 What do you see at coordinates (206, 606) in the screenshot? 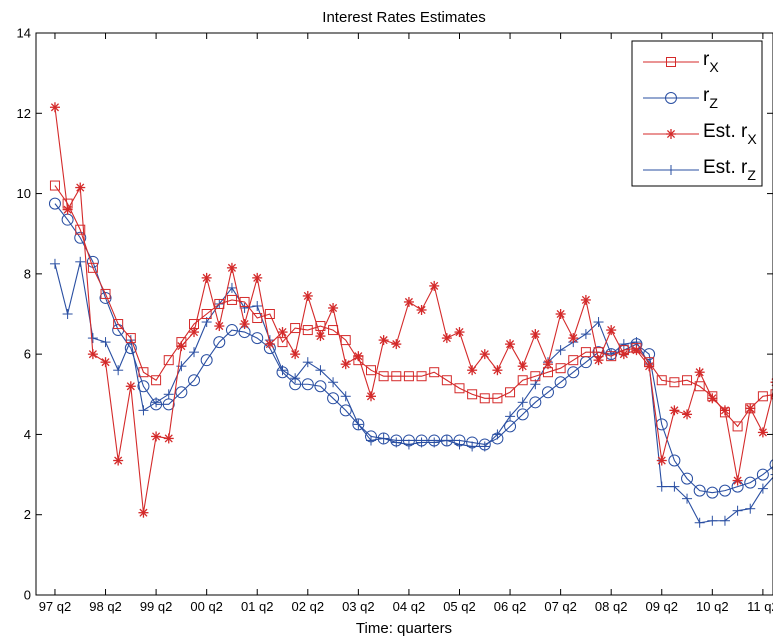
I see `x-tick-label: 00 q2` at bounding box center [206, 606].